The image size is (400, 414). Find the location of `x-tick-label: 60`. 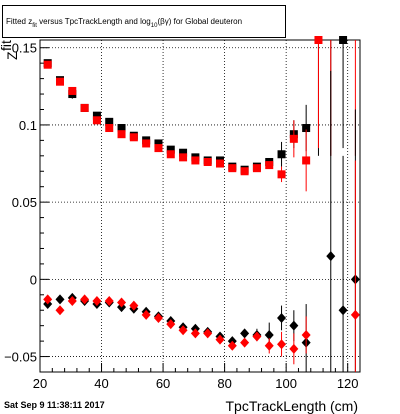

x-tick-label: 60 is located at coordinates (163, 383).